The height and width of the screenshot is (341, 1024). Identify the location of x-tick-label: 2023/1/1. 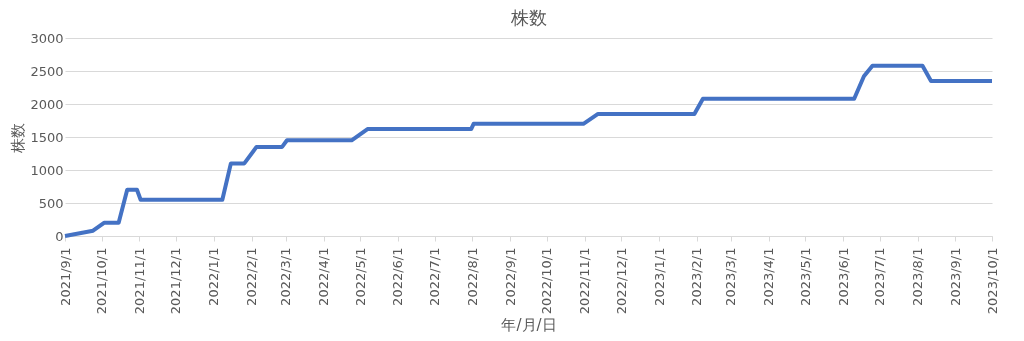
(659, 276).